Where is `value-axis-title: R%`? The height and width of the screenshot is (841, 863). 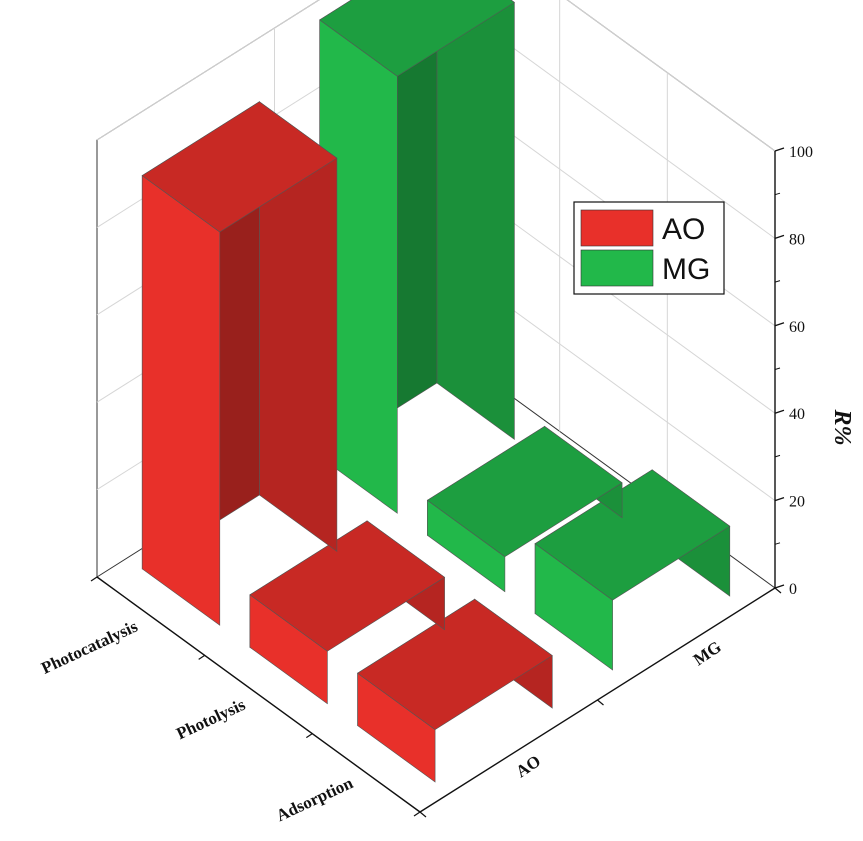 value-axis-title: R% is located at coordinates (842, 427).